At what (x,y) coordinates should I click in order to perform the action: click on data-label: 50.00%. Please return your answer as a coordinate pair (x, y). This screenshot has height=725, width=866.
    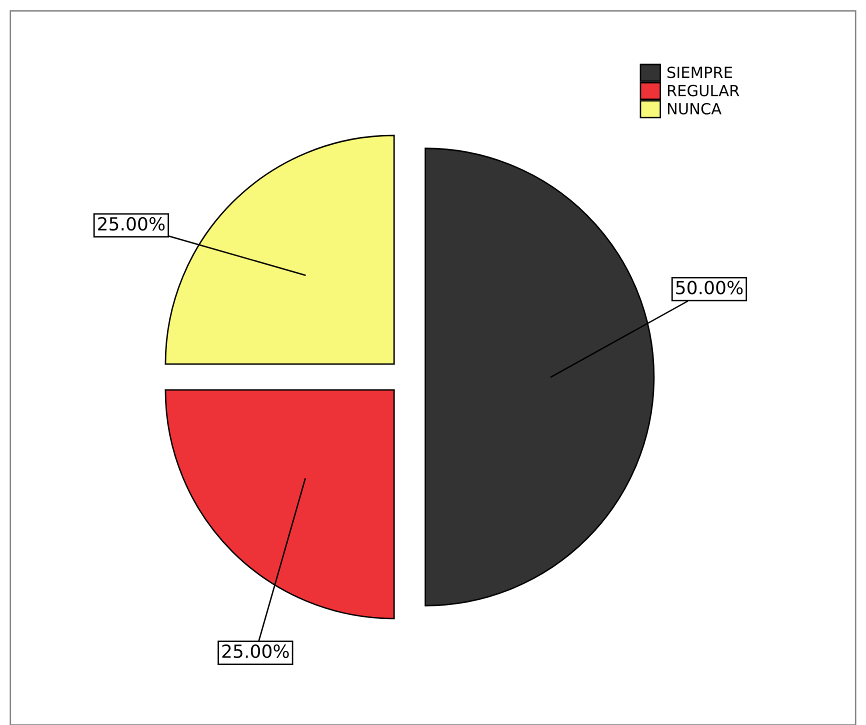
    Looking at the image, I should click on (709, 287).